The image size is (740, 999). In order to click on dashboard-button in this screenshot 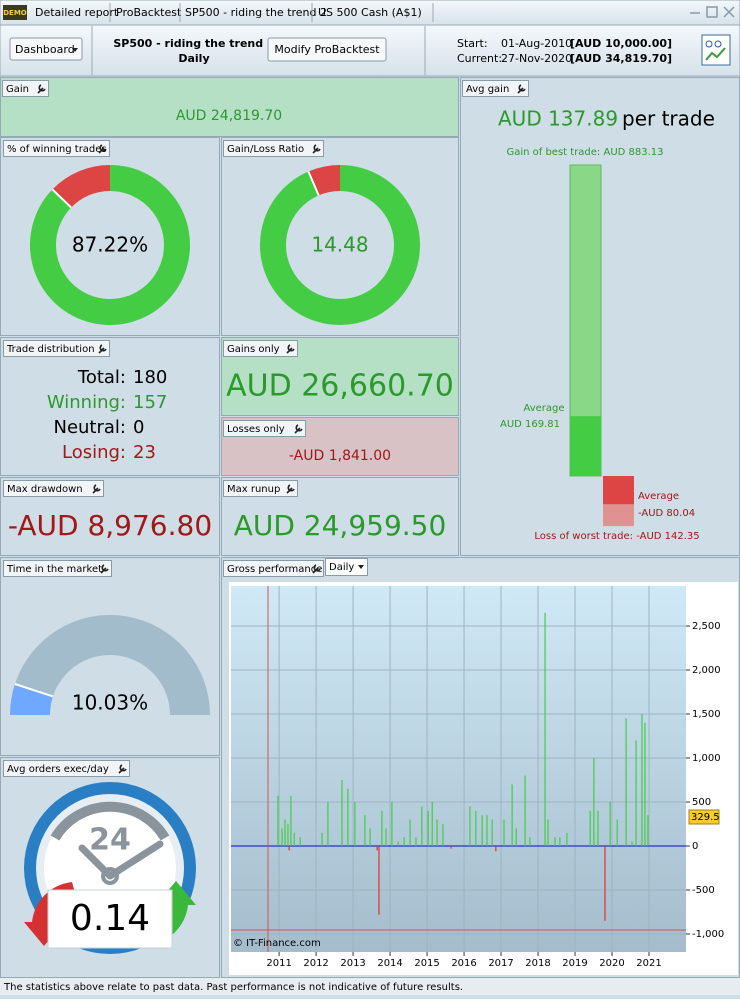, I will do `click(46, 49)`.